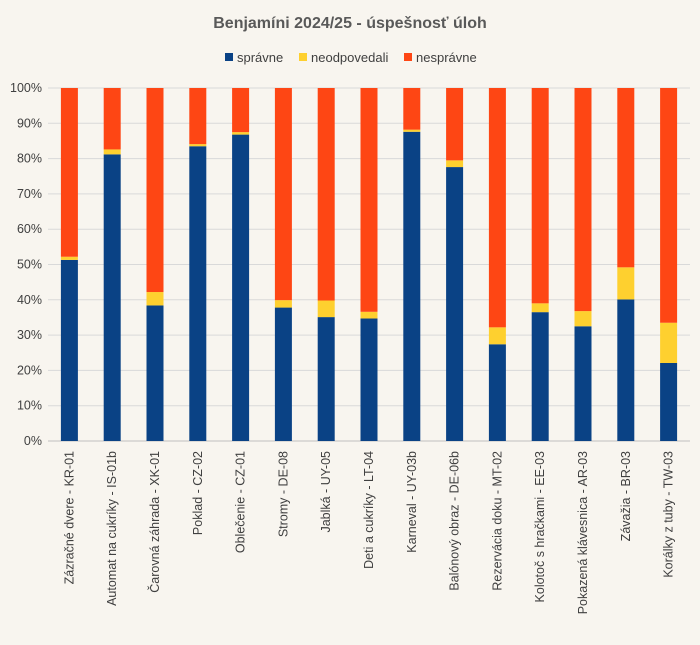 The image size is (700, 645). I want to click on legend-item-1: správne, so click(254, 57).